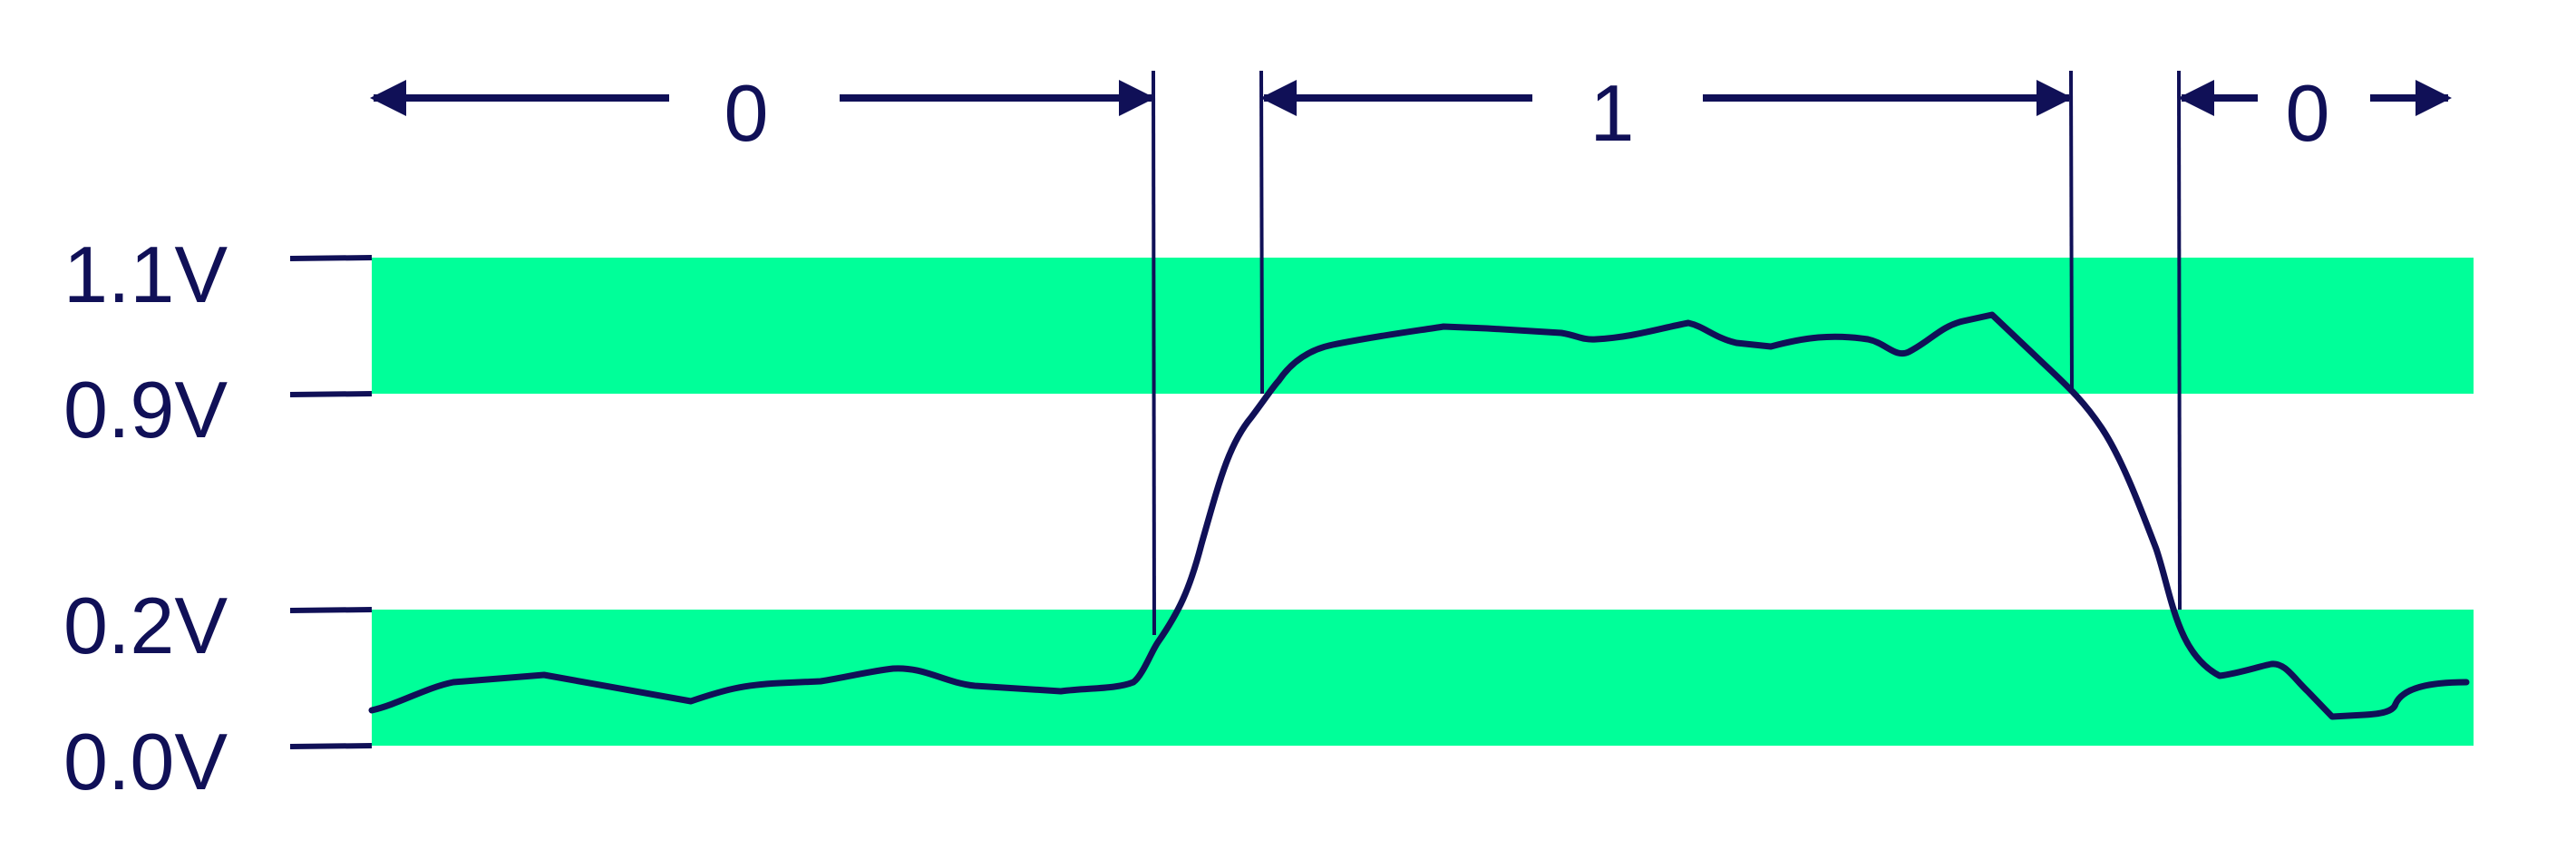  I want to click on label-0-2v: 0.2V, so click(145, 625).